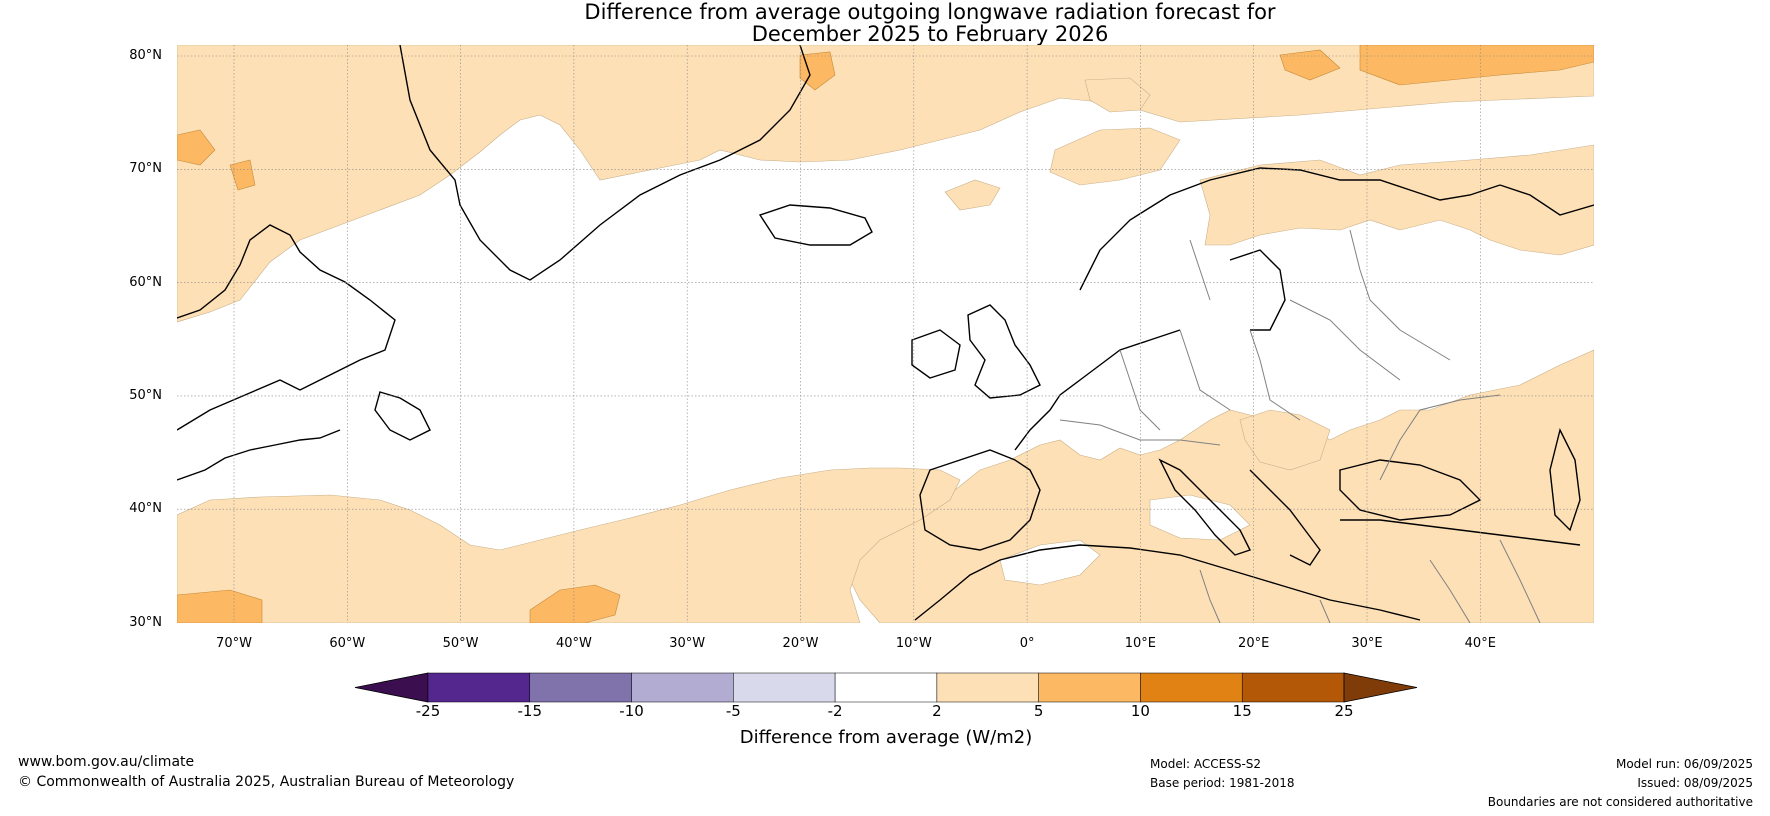 This screenshot has width=1770, height=816. What do you see at coordinates (886, 737) in the screenshot?
I see `legend-title: Difference from average (W/m2)` at bounding box center [886, 737].